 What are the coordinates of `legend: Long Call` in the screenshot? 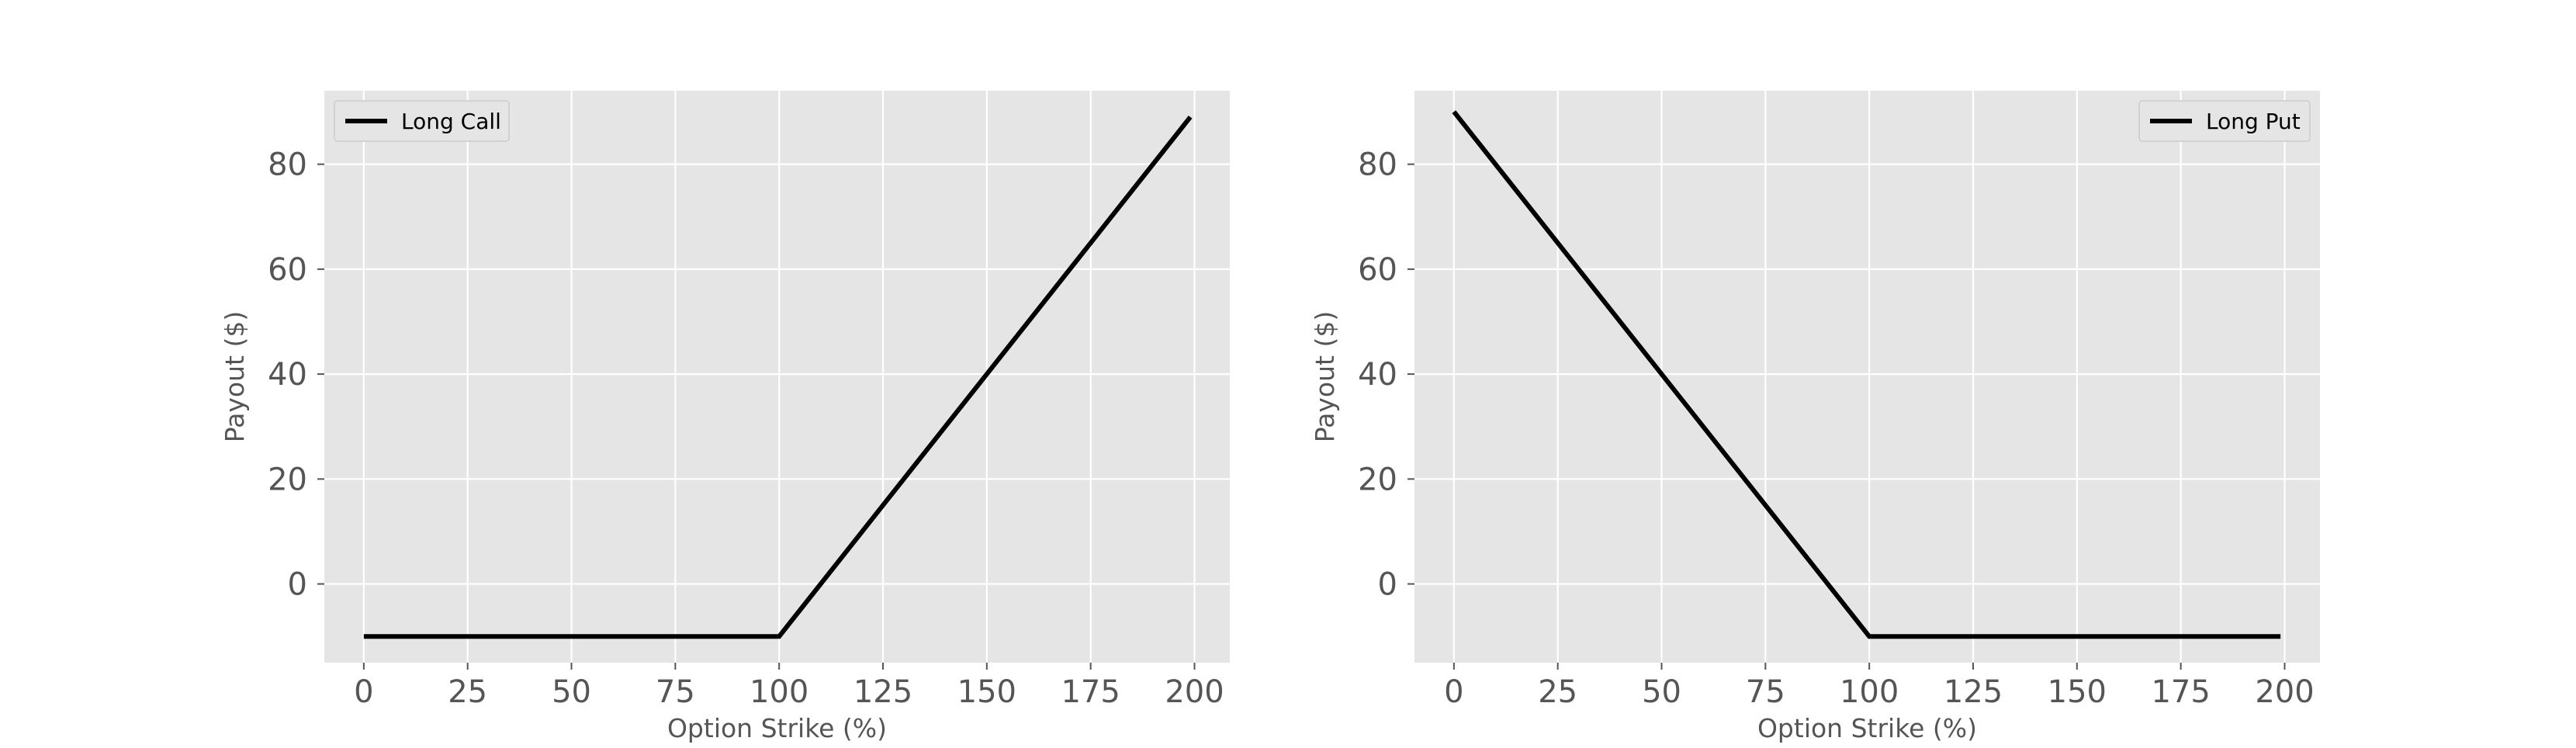 It's located at (422, 121).